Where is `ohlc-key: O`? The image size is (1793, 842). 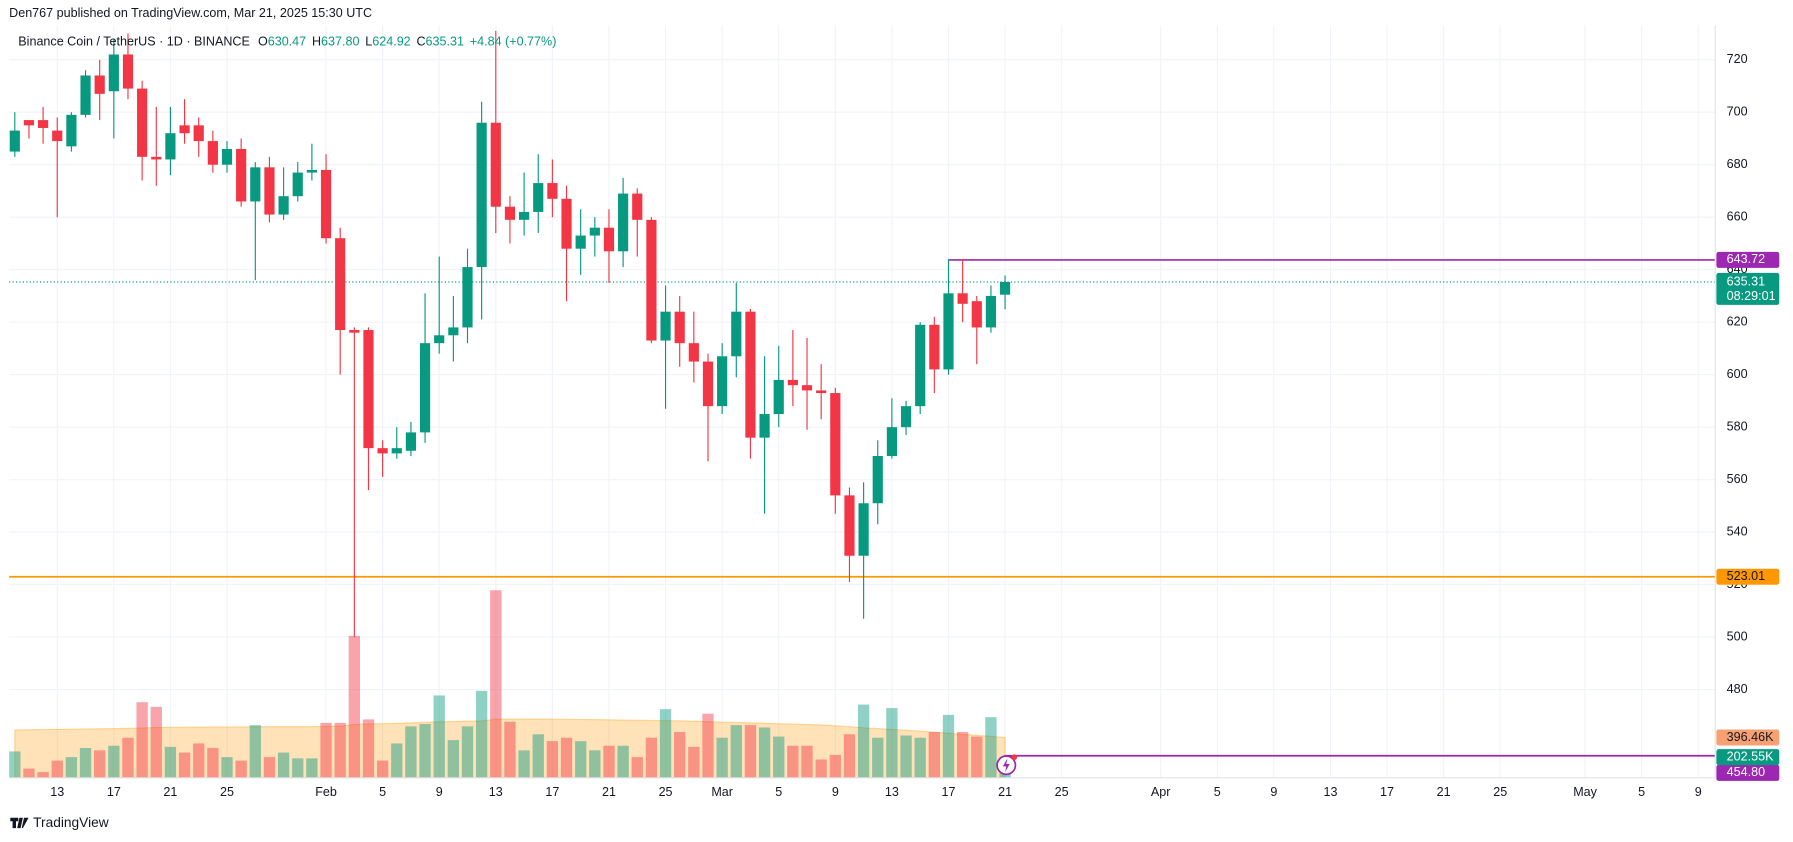
ohlc-key: O is located at coordinates (263, 42).